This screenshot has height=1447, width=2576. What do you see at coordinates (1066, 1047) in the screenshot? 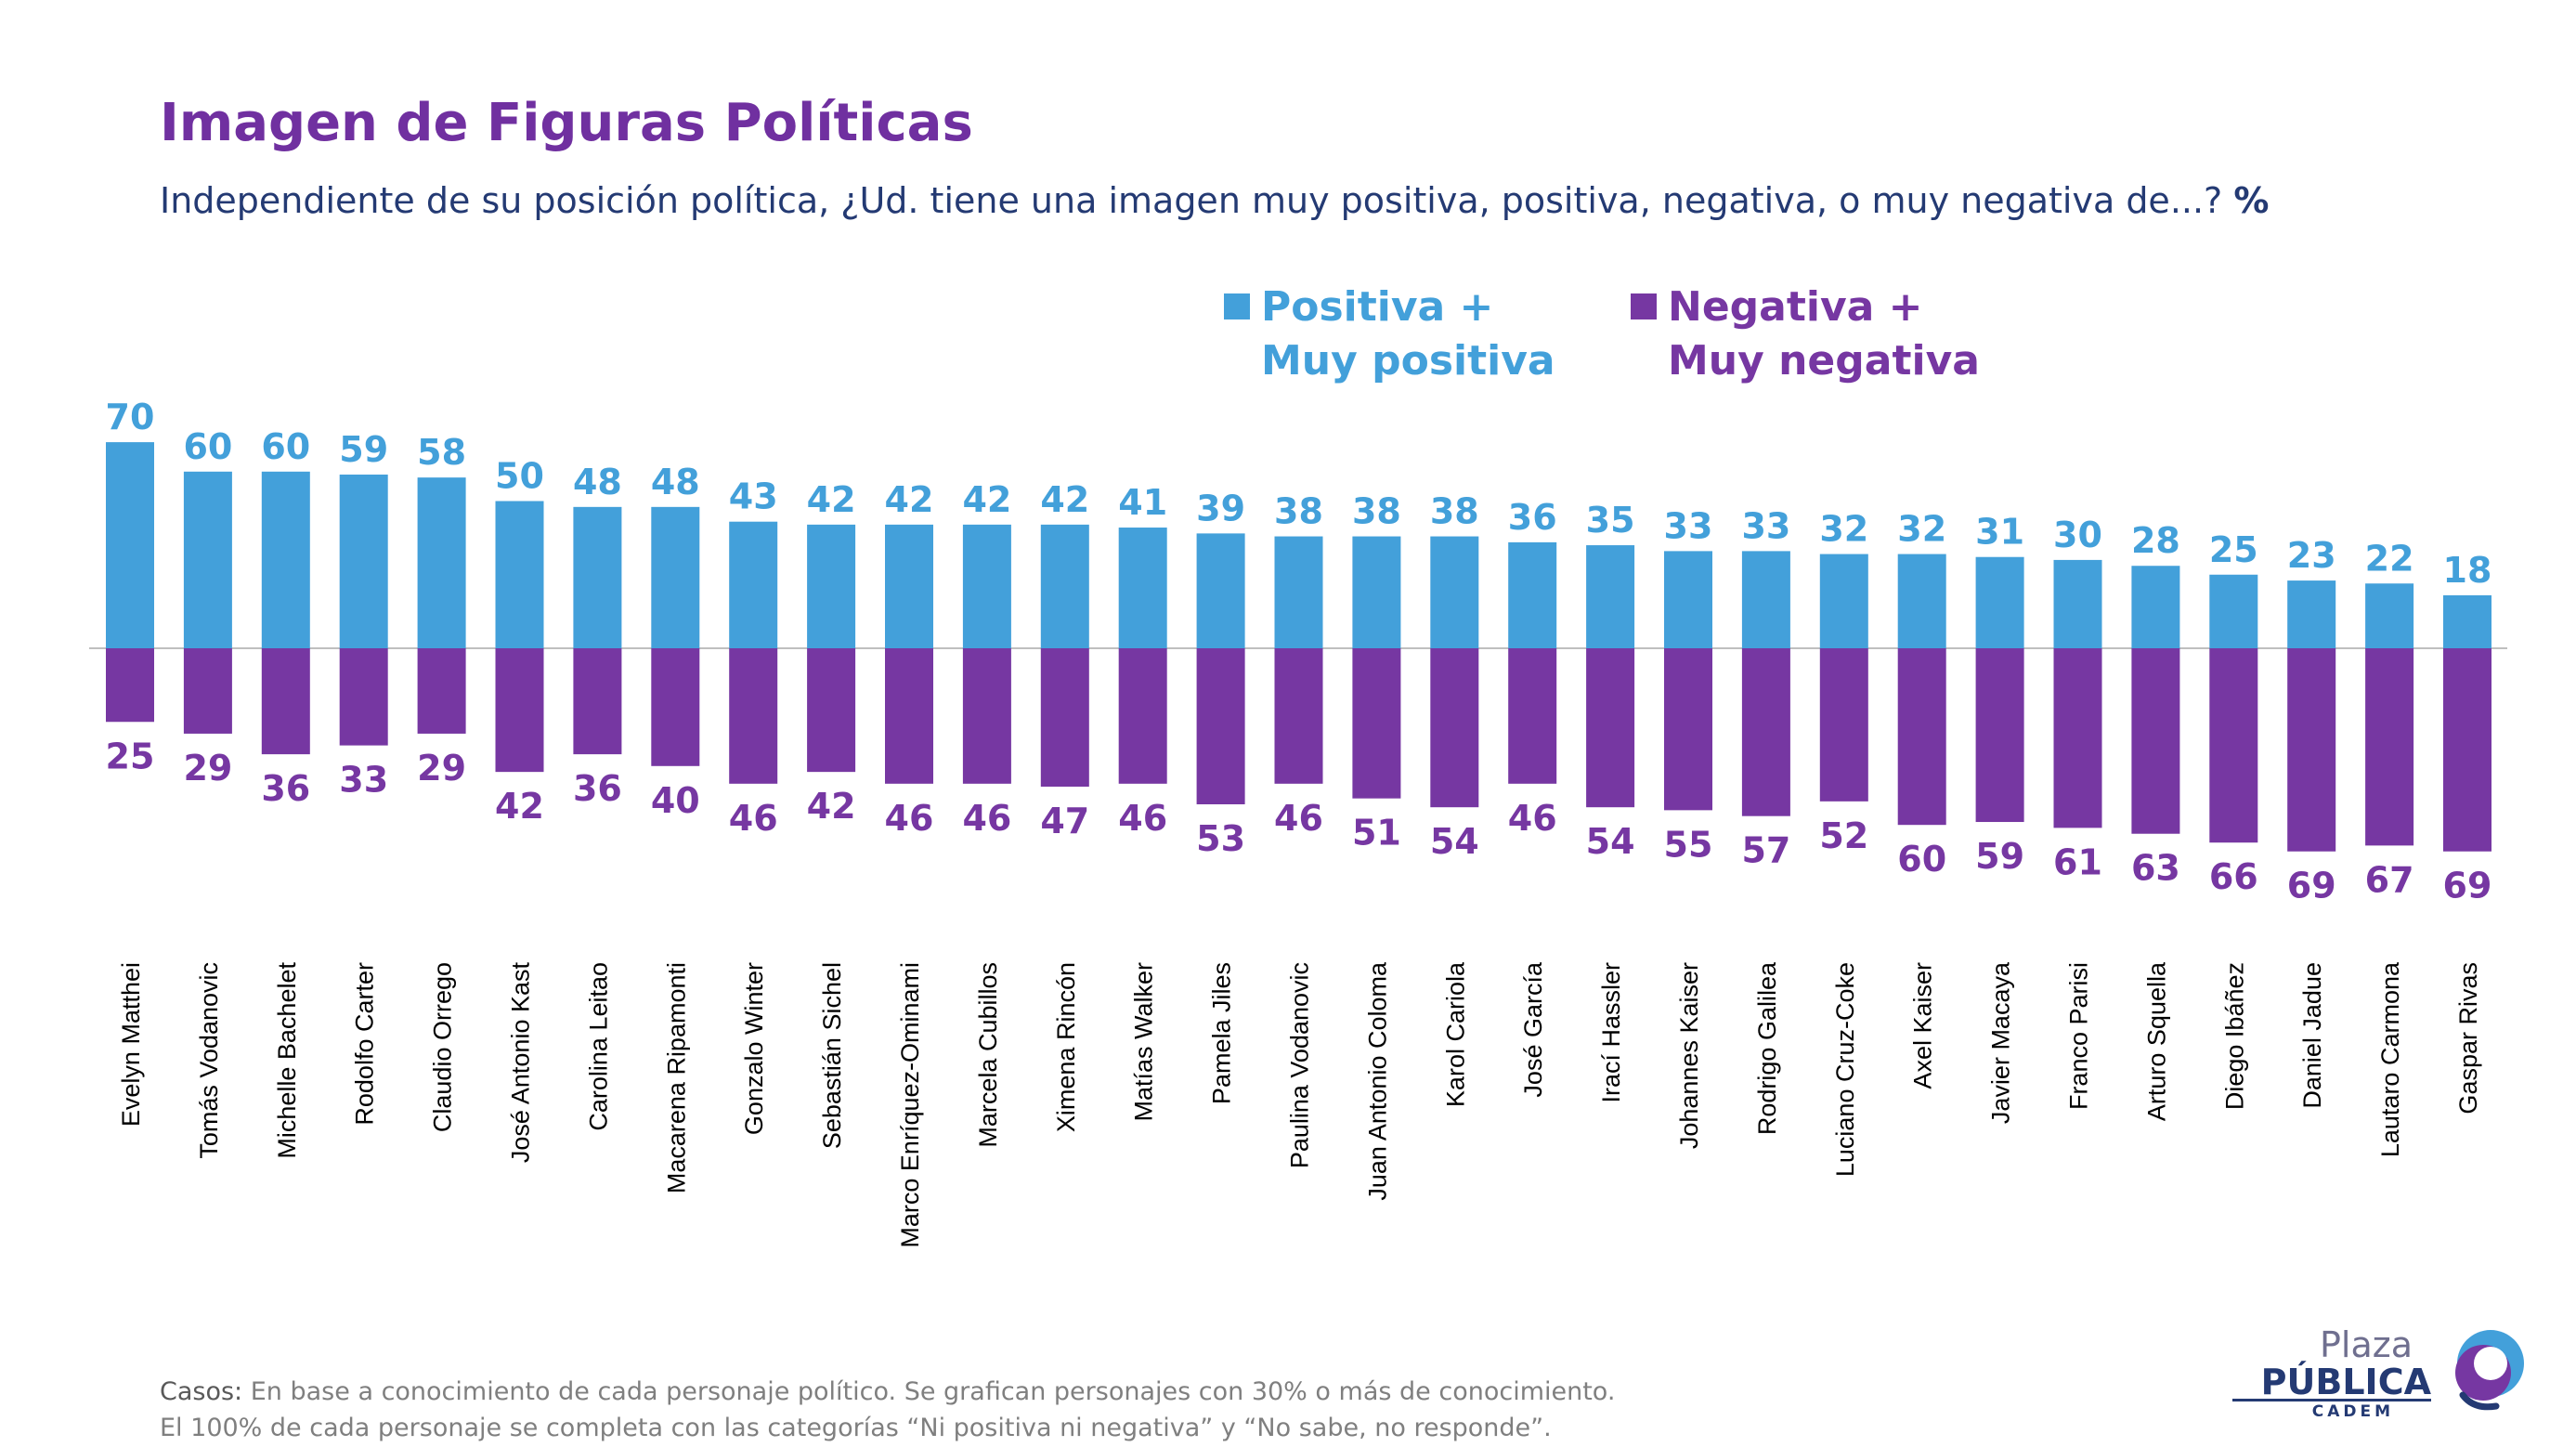
I see `category-label: Ximena Rincón` at bounding box center [1066, 1047].